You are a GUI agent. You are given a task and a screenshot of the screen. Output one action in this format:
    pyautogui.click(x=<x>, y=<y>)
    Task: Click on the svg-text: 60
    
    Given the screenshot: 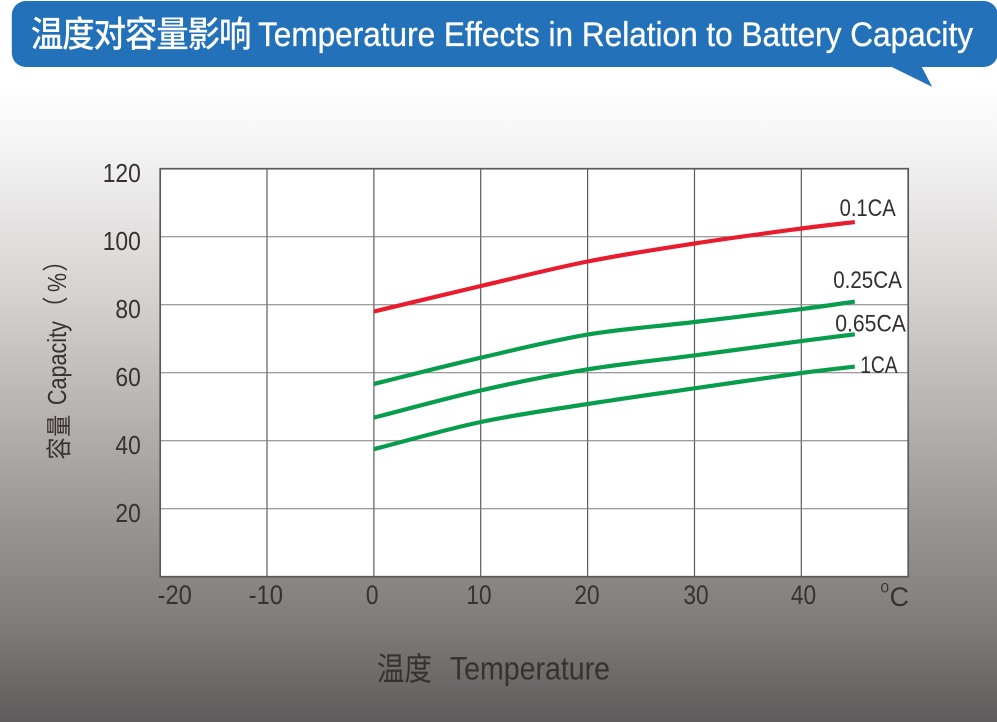 What is the action you would take?
    pyautogui.click(x=127, y=377)
    